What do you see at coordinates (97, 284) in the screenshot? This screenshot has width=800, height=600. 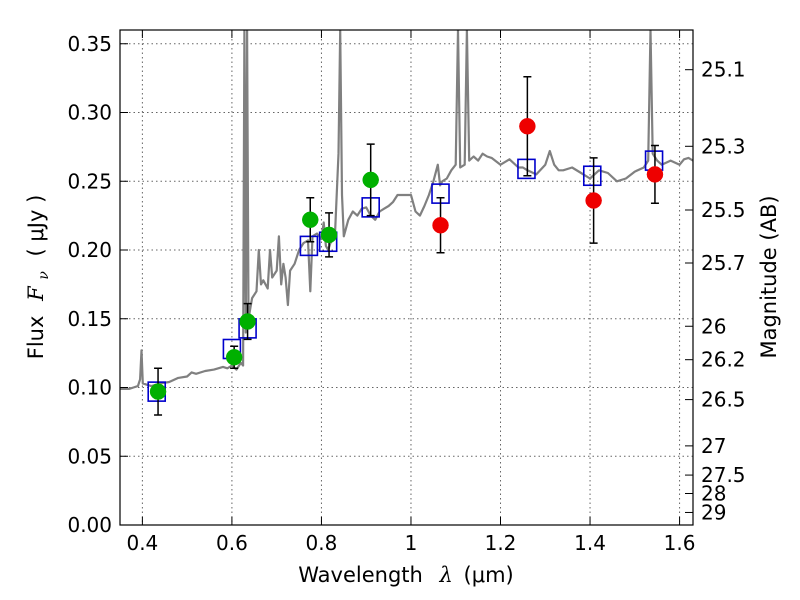 I see `y-axis-ticks: 0.00 0.05 0.10 0.15 0.20 0.25 0.30 0.35` at bounding box center [97, 284].